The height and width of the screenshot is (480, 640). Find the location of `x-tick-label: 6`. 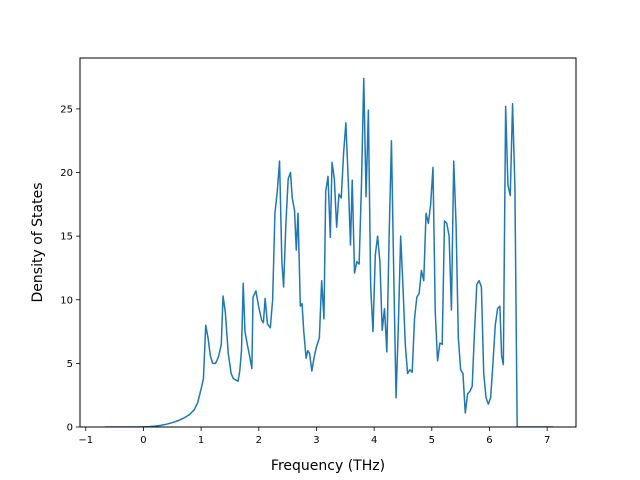

x-tick-label: 6 is located at coordinates (489, 440).